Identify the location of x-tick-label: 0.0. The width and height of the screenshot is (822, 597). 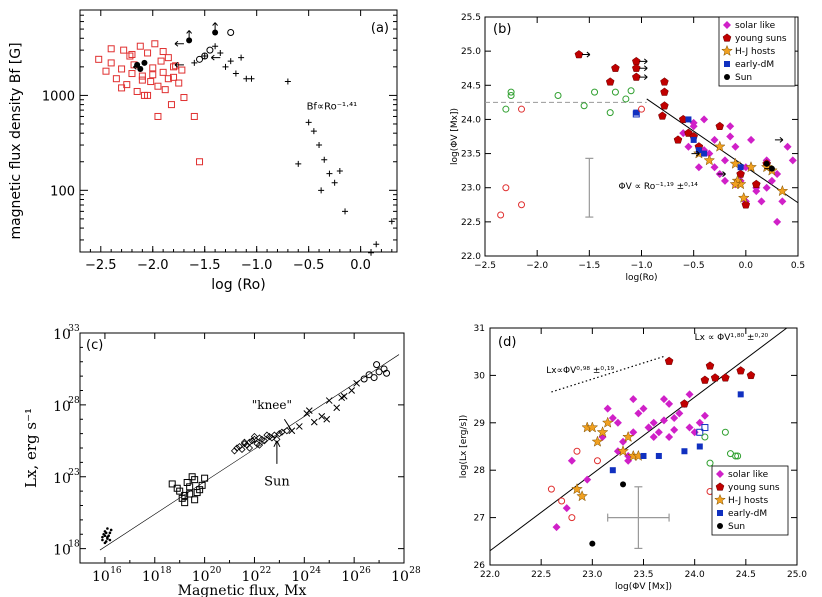
(746, 266).